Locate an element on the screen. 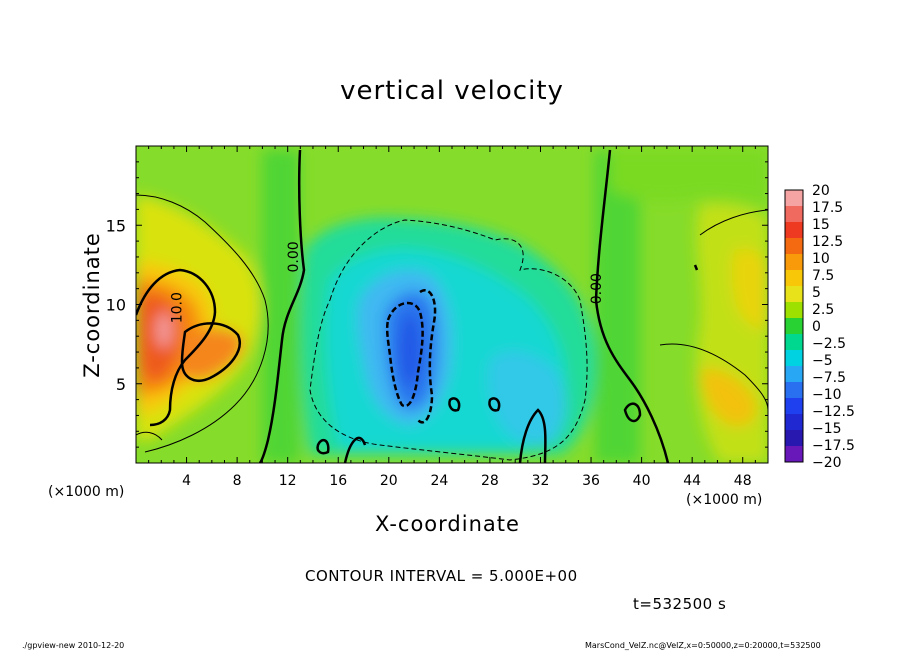  colorbar-label: 10 is located at coordinates (821, 259).